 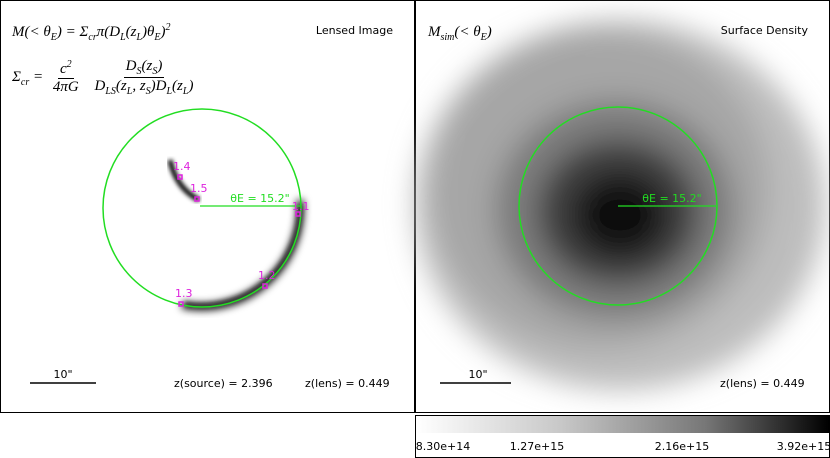 What do you see at coordinates (622, 424) in the screenshot?
I see `colorbar` at bounding box center [622, 424].